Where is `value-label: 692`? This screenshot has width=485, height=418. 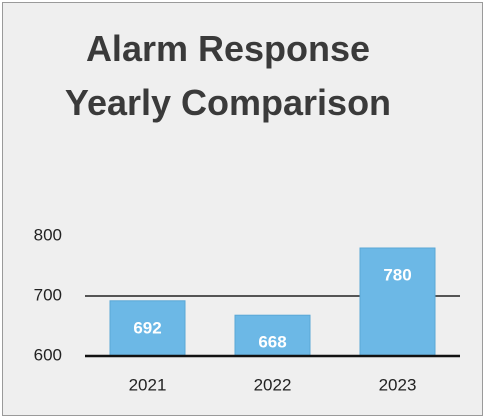
value-label: 692 is located at coordinates (147, 327).